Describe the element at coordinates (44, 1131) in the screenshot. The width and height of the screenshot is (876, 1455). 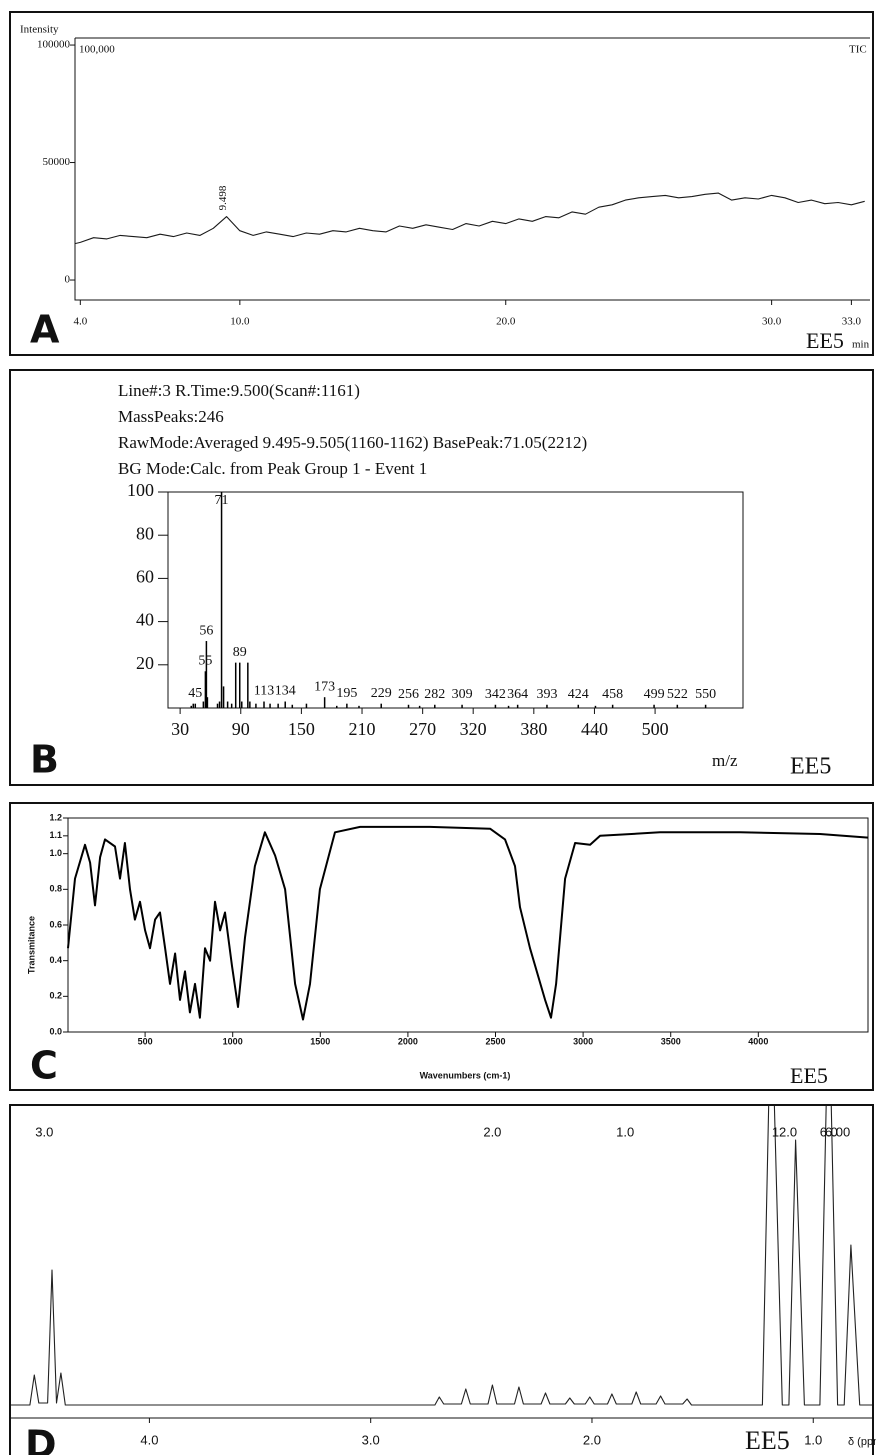
I see `integral-label: 3.0` at that location.